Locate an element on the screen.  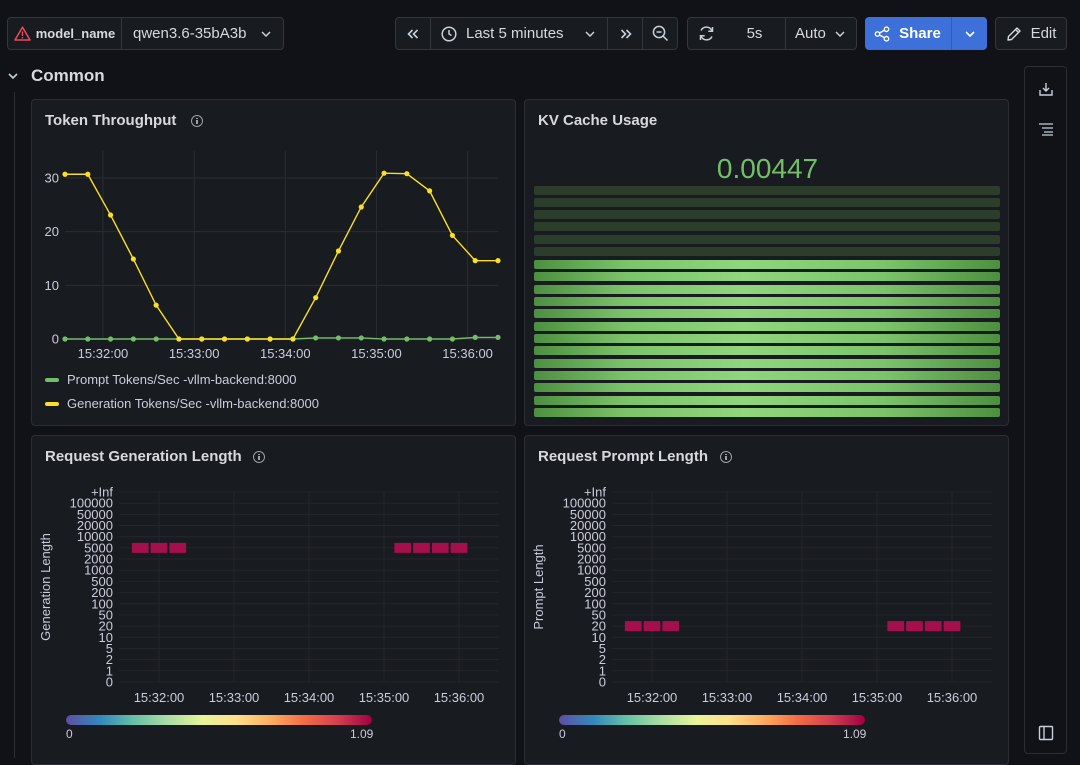
x-tick-label: 15:34:00 is located at coordinates (309, 697).